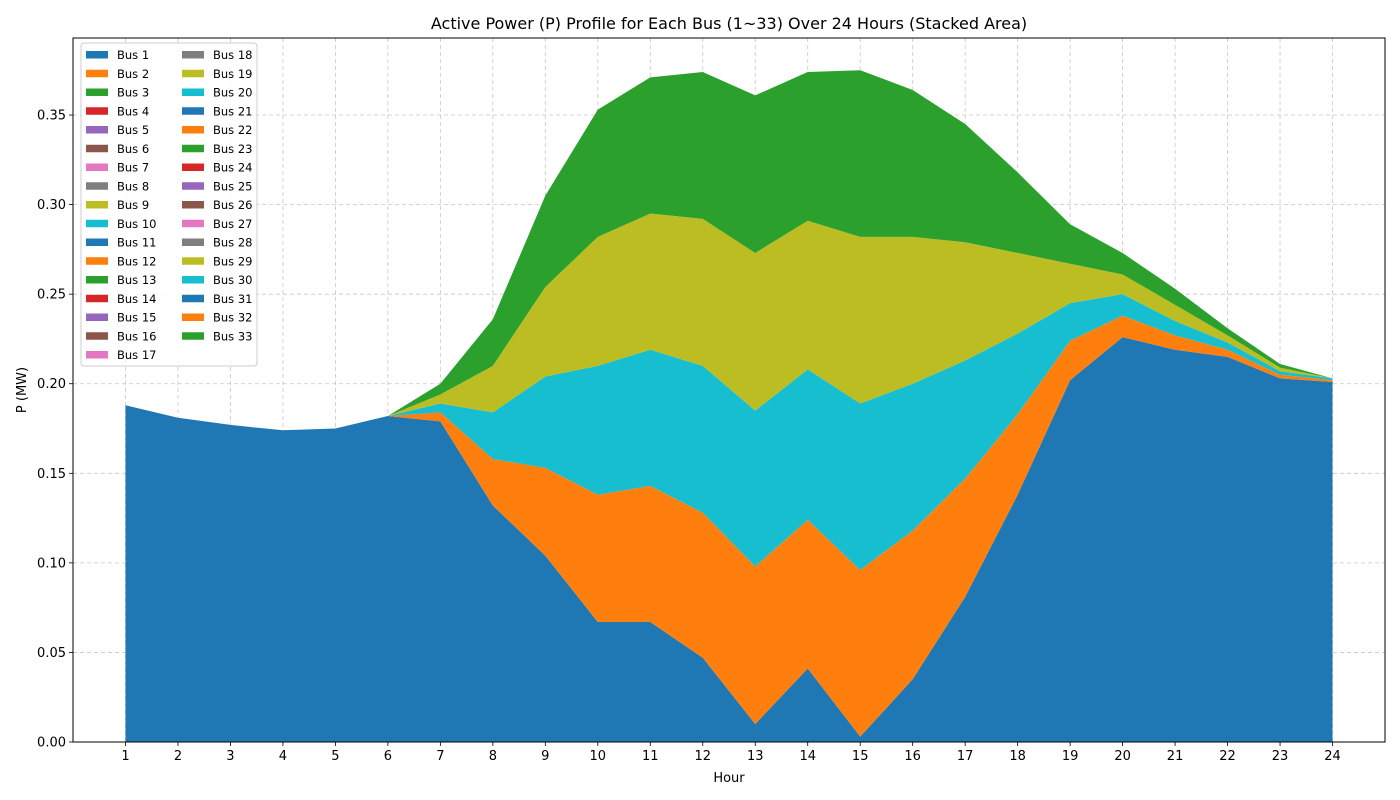 This screenshot has height=800, width=1400. Describe the element at coordinates (51, 295) in the screenshot. I see `y-tick-label-5: 0.25` at that location.